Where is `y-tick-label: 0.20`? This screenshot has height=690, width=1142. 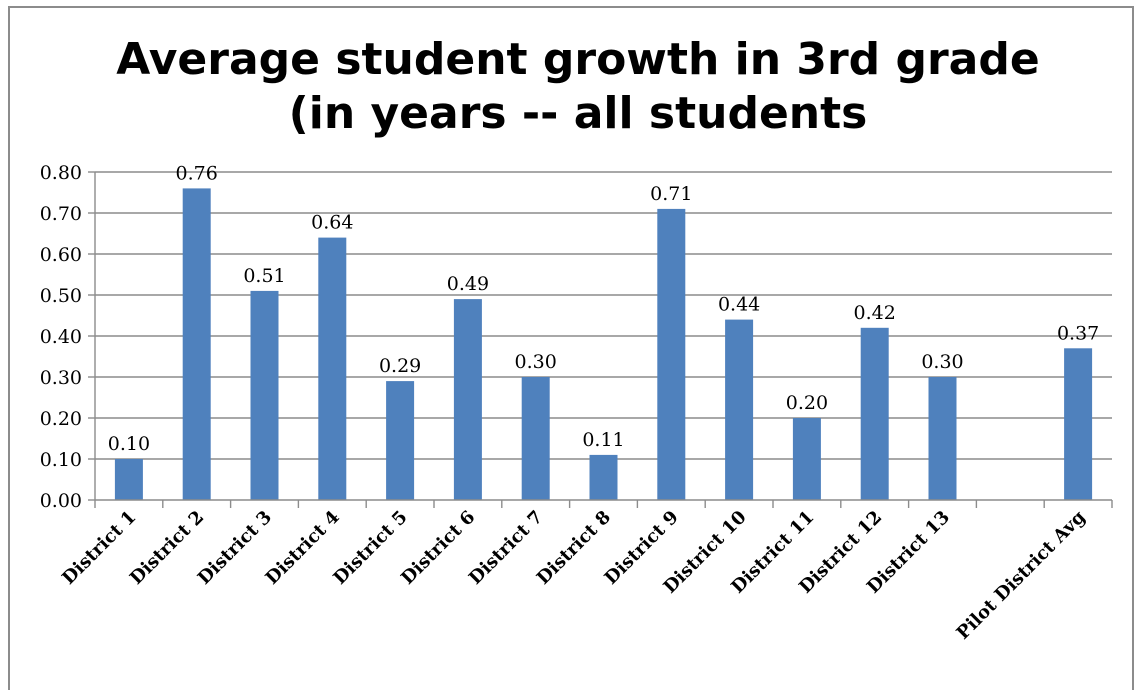
y-tick-label: 0.20 is located at coordinates (61, 419).